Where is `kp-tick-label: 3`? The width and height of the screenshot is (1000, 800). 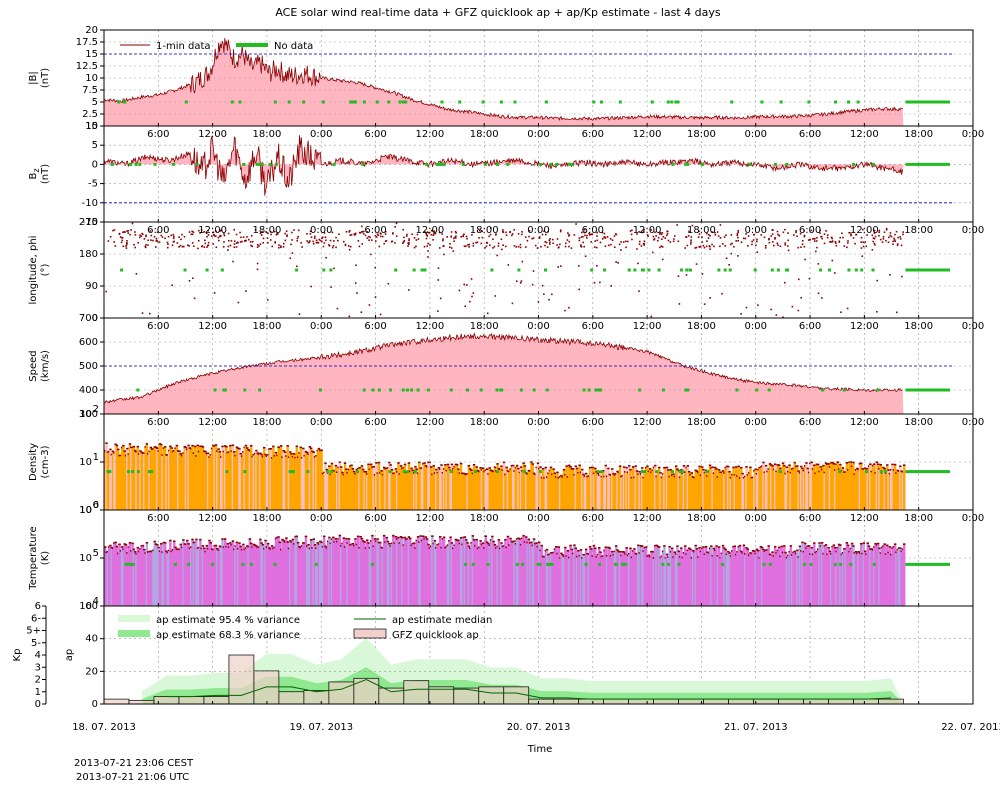 kp-tick-label: 3 is located at coordinates (38, 667).